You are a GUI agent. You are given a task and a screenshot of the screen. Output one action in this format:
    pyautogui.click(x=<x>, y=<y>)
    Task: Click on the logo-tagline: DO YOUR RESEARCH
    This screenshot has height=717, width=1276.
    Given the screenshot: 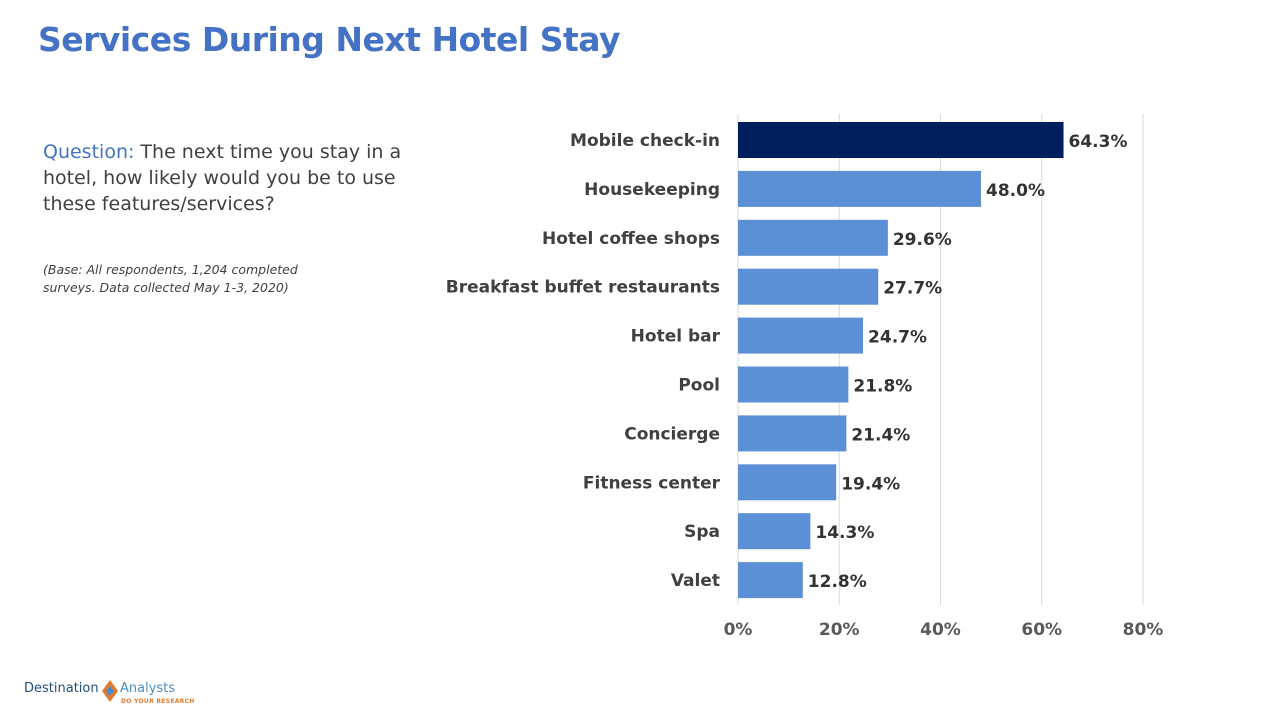 What is the action you would take?
    pyautogui.click(x=158, y=701)
    